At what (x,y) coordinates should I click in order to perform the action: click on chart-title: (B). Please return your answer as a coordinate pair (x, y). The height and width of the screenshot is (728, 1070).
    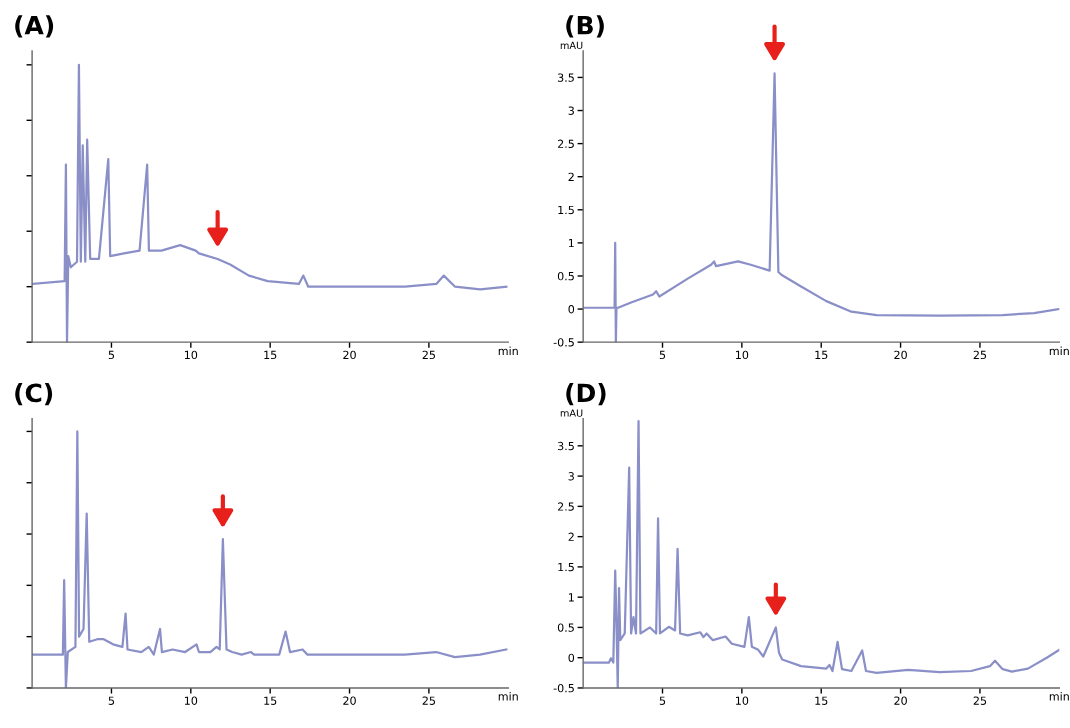
    Looking at the image, I should click on (585, 26).